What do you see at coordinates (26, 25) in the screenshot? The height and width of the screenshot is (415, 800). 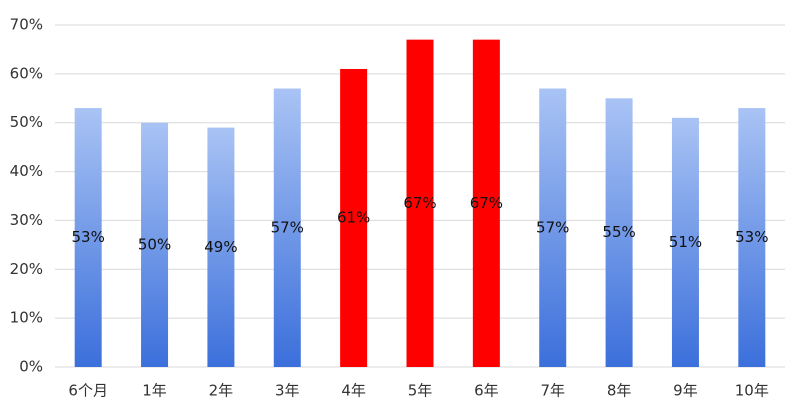 I see `y-tick-label: 70%` at bounding box center [26, 25].